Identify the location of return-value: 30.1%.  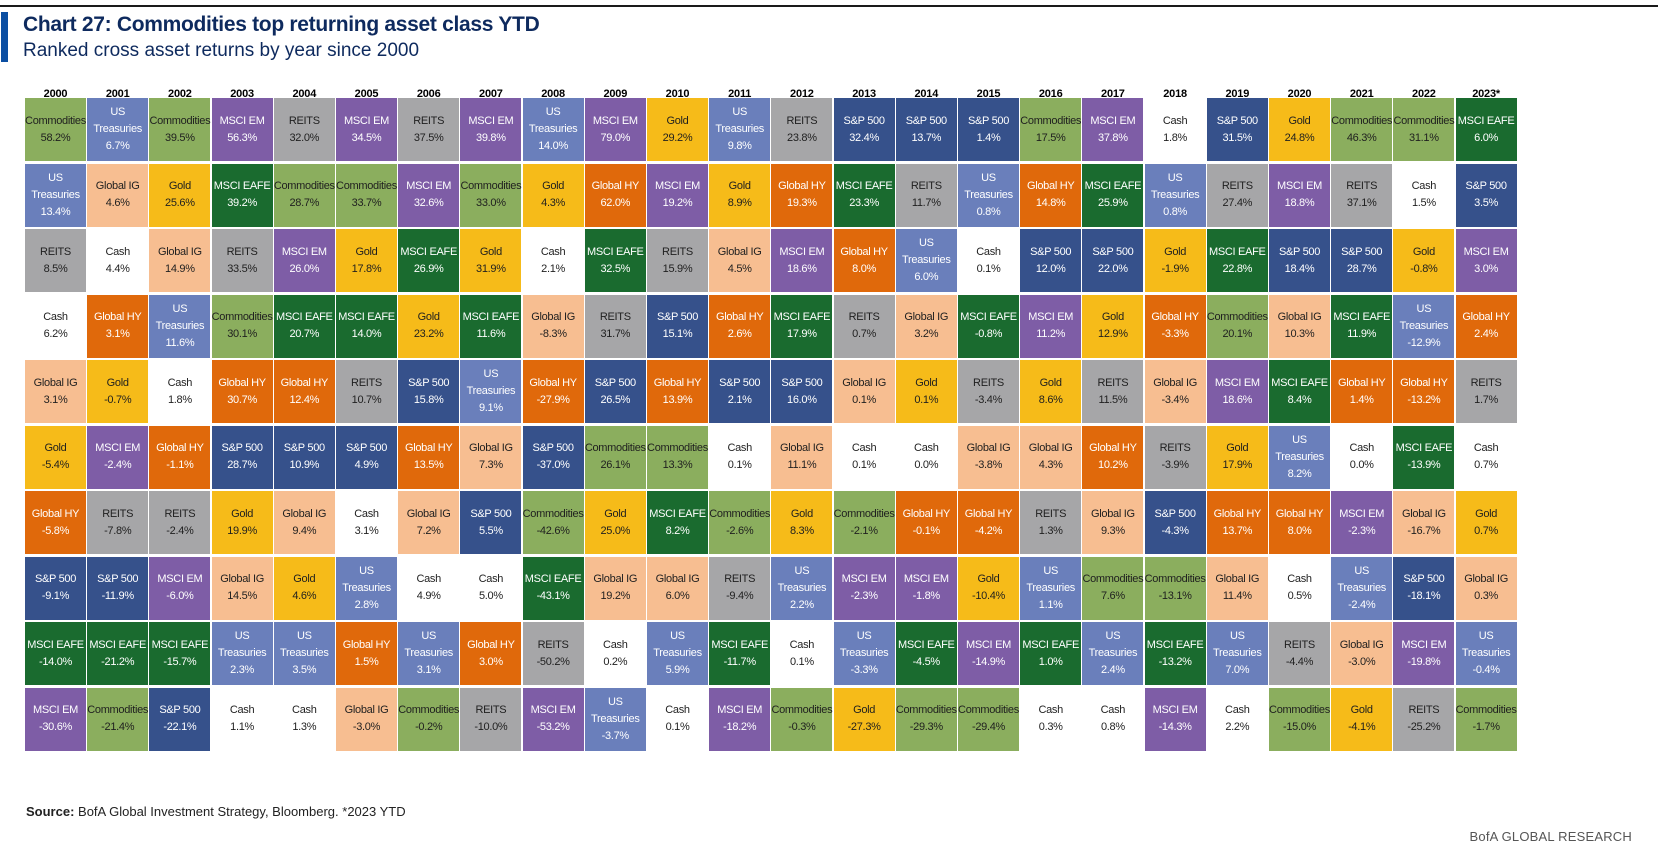
(242, 334).